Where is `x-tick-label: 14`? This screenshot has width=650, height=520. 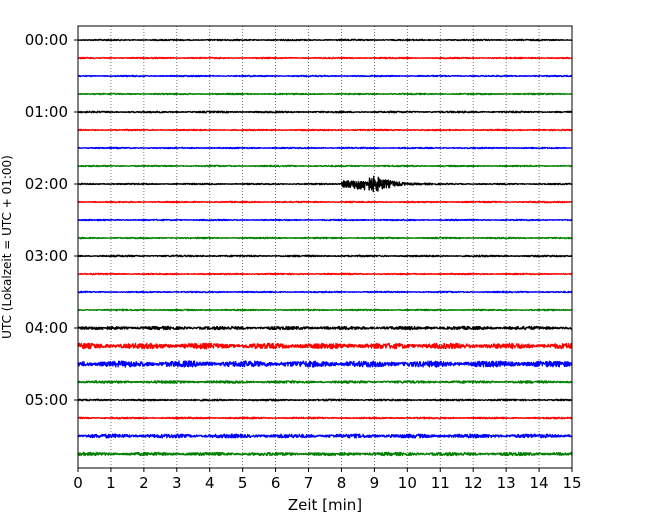
x-tick-label: 14 is located at coordinates (539, 483).